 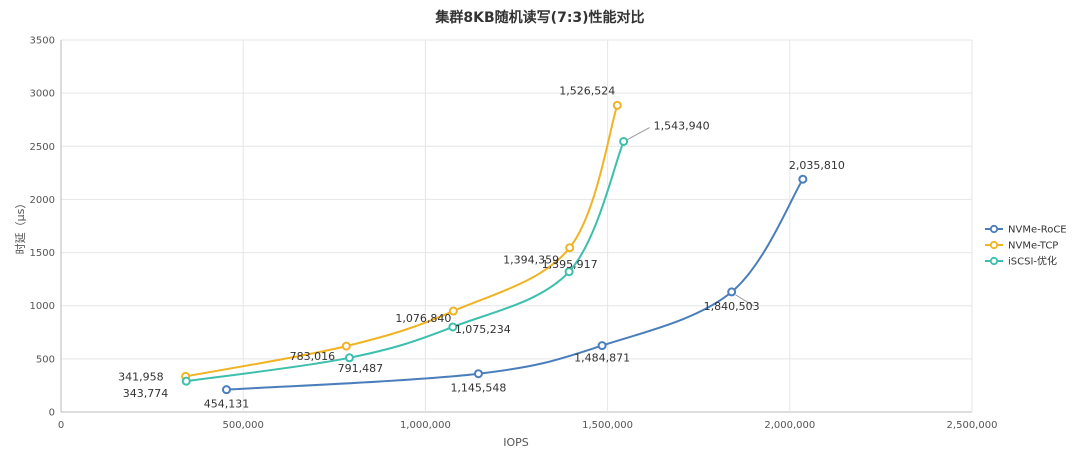 I want to click on legend-marker-iscsi, so click(x=994, y=261).